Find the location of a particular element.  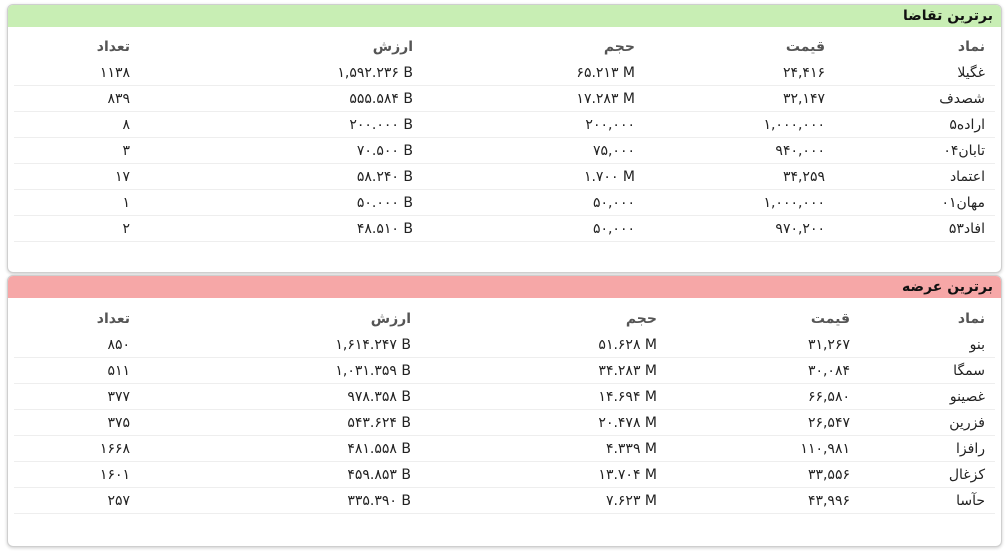

table-cell: ۳۳,۵۵۶ is located at coordinates (828, 475).